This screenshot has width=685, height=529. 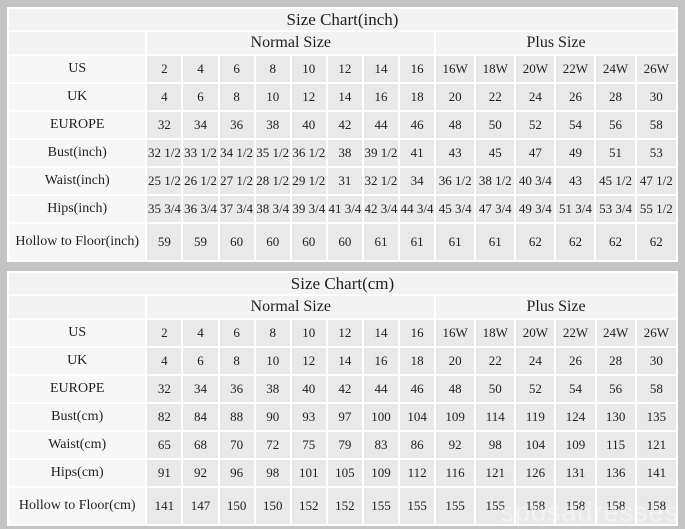 I want to click on cell-value: 88, so click(x=236, y=417).